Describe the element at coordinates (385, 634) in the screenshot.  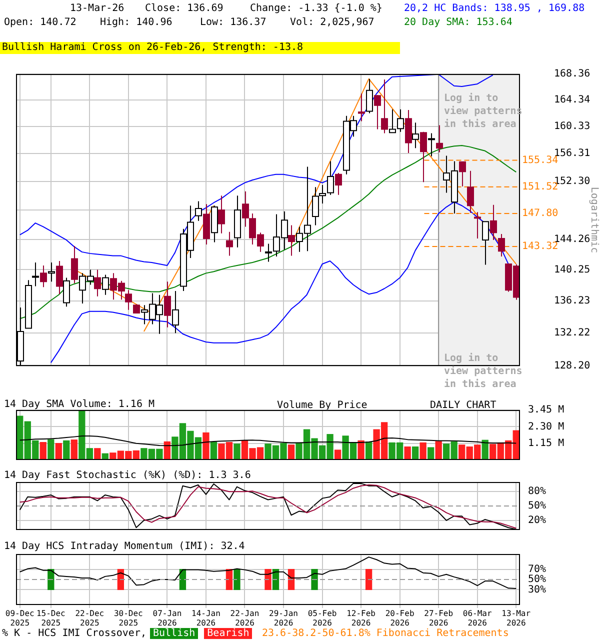
I see `text: 23.6-38.2-50-61.8% Fibonacci Retracements` at that location.